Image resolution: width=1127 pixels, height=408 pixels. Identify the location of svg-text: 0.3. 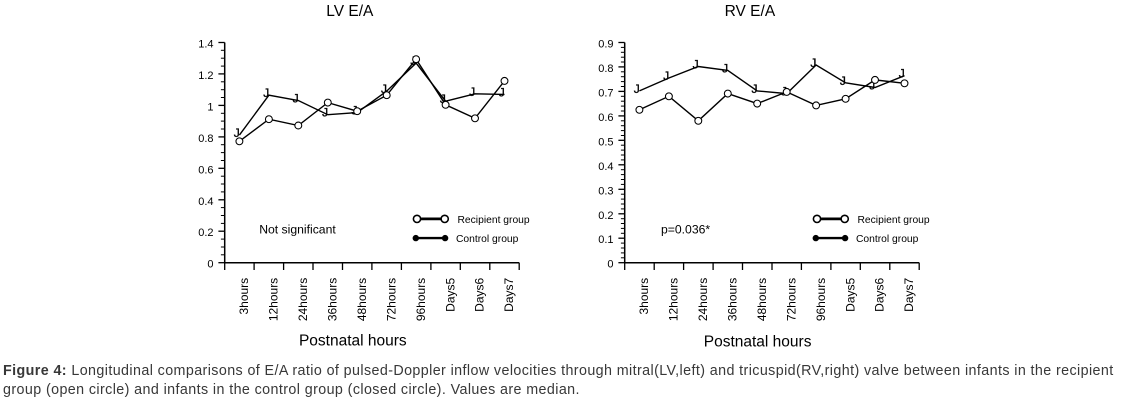
(605, 191).